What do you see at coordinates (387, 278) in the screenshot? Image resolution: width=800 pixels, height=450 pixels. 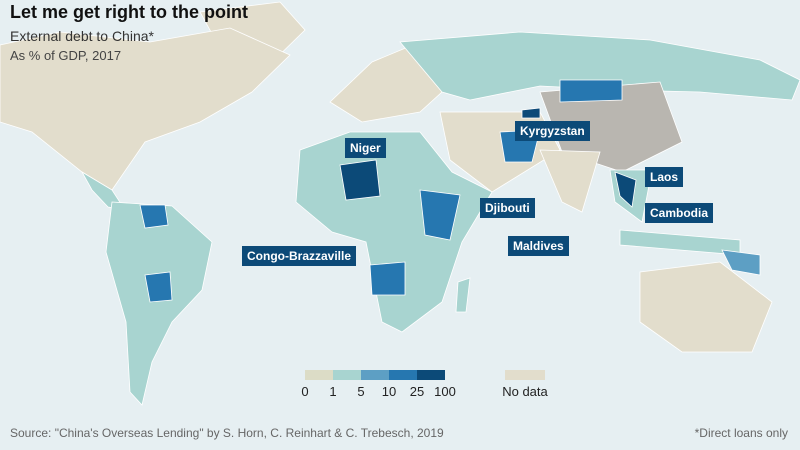 I see `angola` at bounding box center [387, 278].